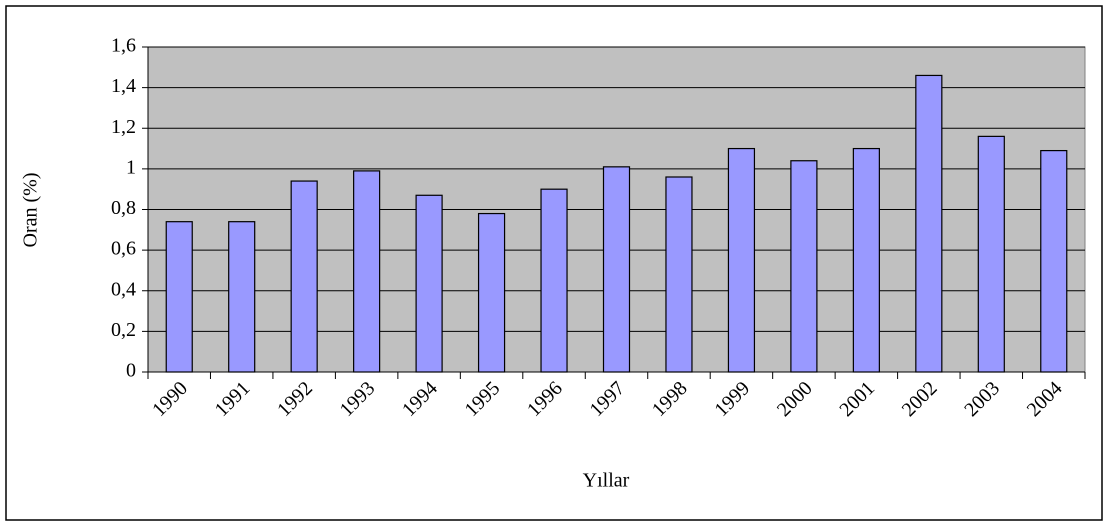 The width and height of the screenshot is (1109, 526). I want to click on y-tick-label: 1,4, so click(123, 86).